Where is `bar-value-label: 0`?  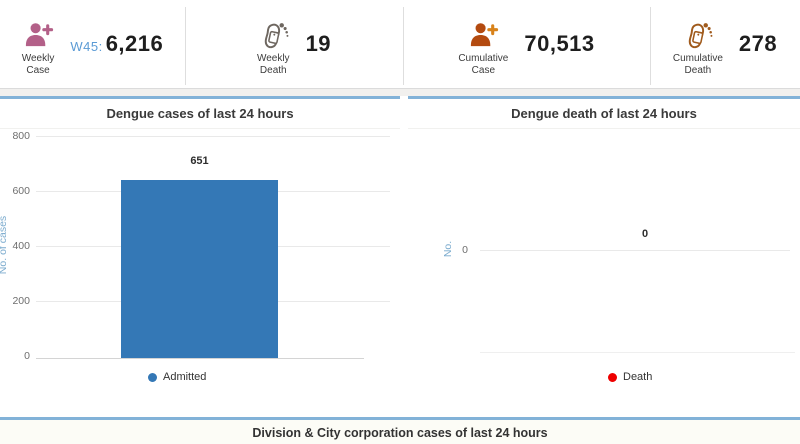
bar-value-label: 0 is located at coordinates (645, 234).